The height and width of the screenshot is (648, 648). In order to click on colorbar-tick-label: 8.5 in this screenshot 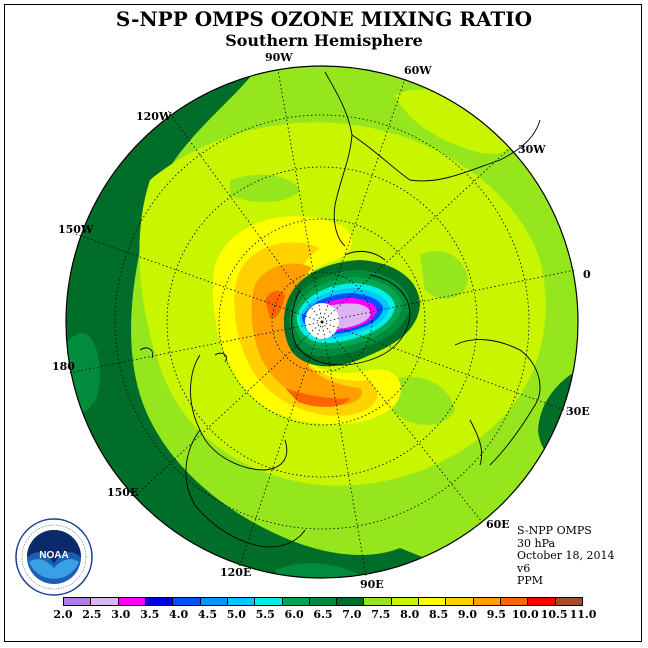, I will do `click(438, 614)`.